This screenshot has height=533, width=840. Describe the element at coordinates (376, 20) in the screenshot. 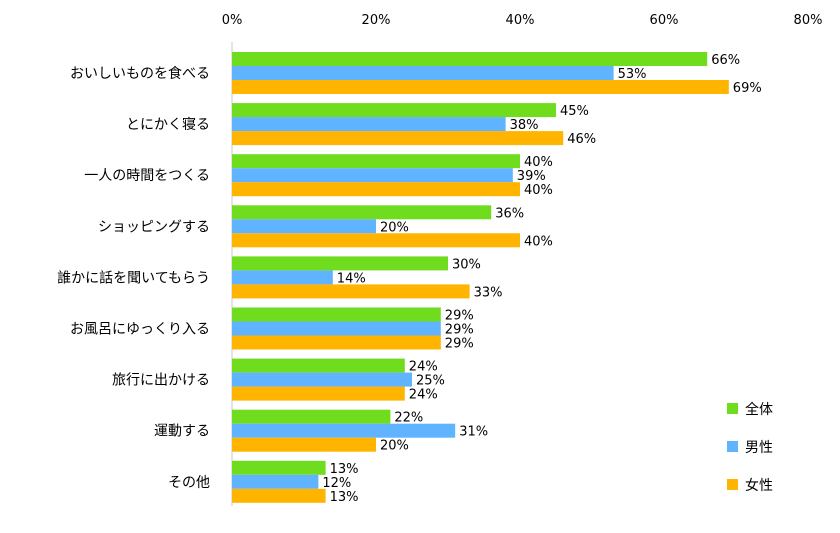

I see `x-tick-label: 20%` at that location.